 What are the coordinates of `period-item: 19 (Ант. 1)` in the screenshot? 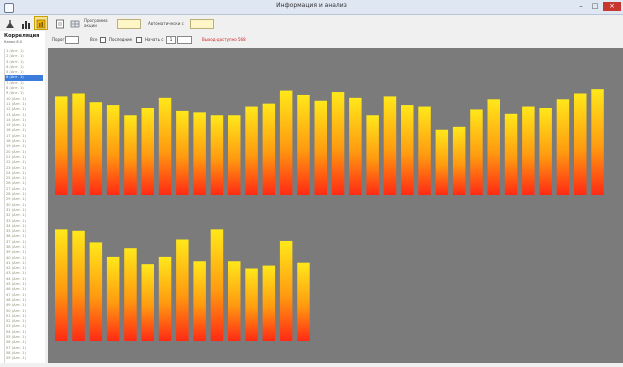 It's located at (16, 146).